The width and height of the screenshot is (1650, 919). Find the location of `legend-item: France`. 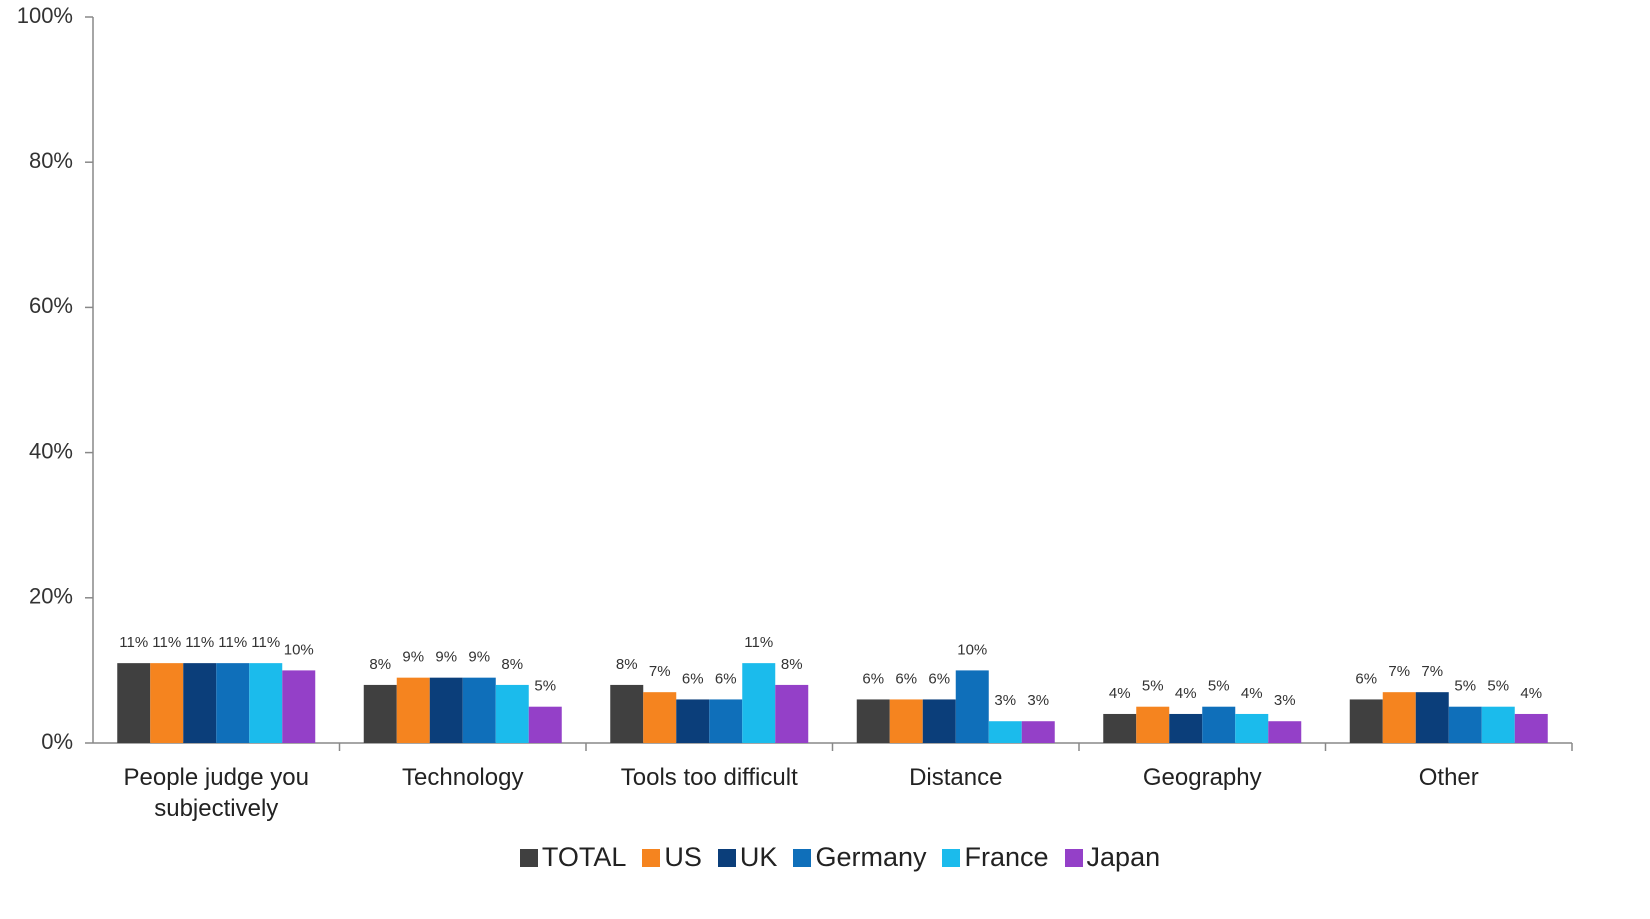

legend-item: France is located at coordinates (995, 857).